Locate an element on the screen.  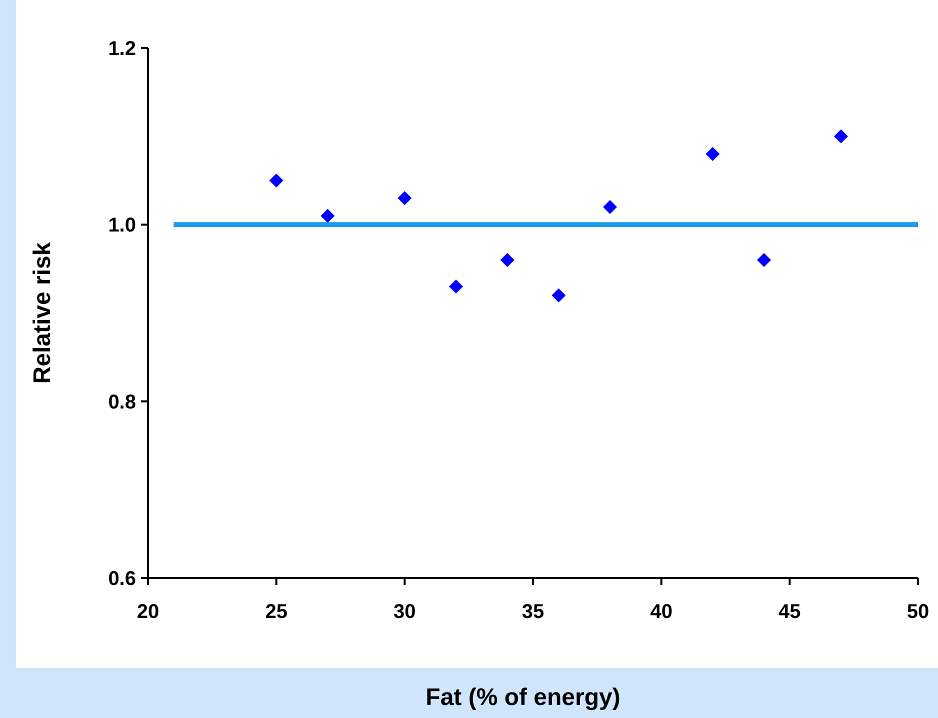
x-axis-title: Fat (% of energy) is located at coordinates (523, 697).